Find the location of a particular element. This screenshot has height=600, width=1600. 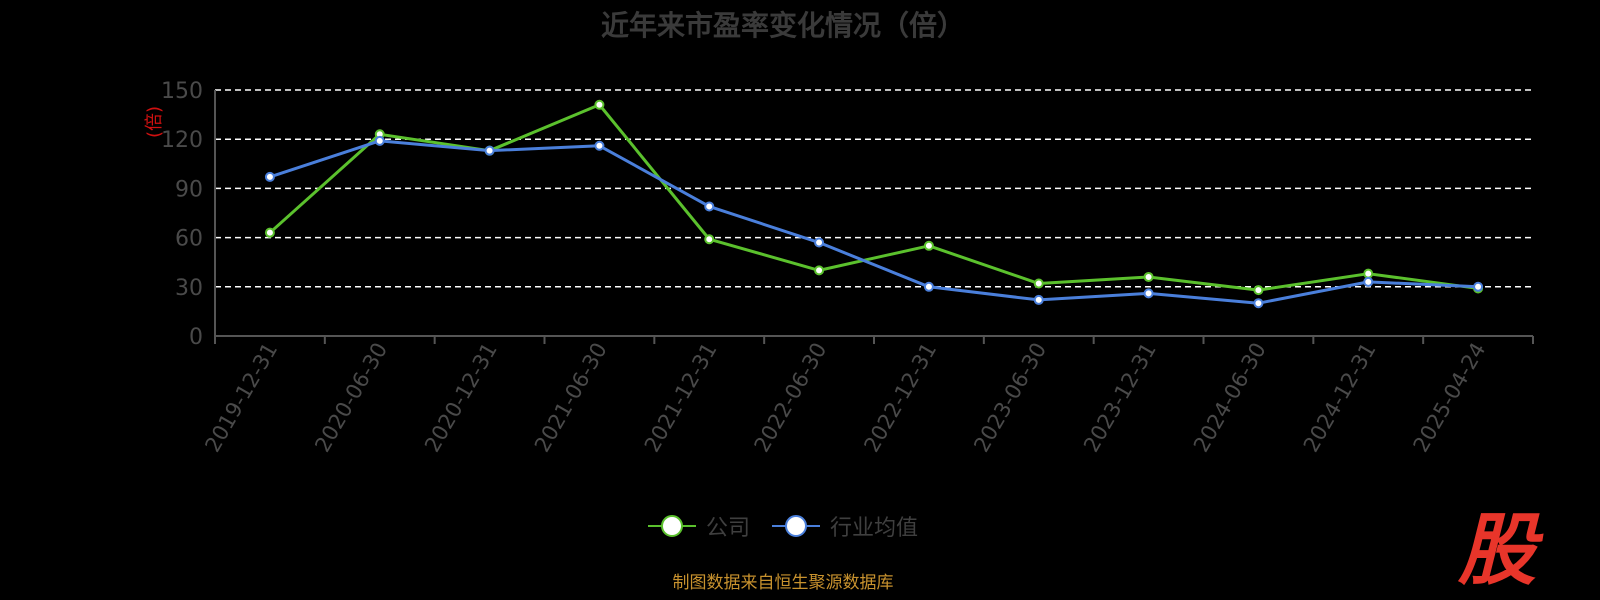

x-tick-label: 2019-12-31 is located at coordinates (241, 398).